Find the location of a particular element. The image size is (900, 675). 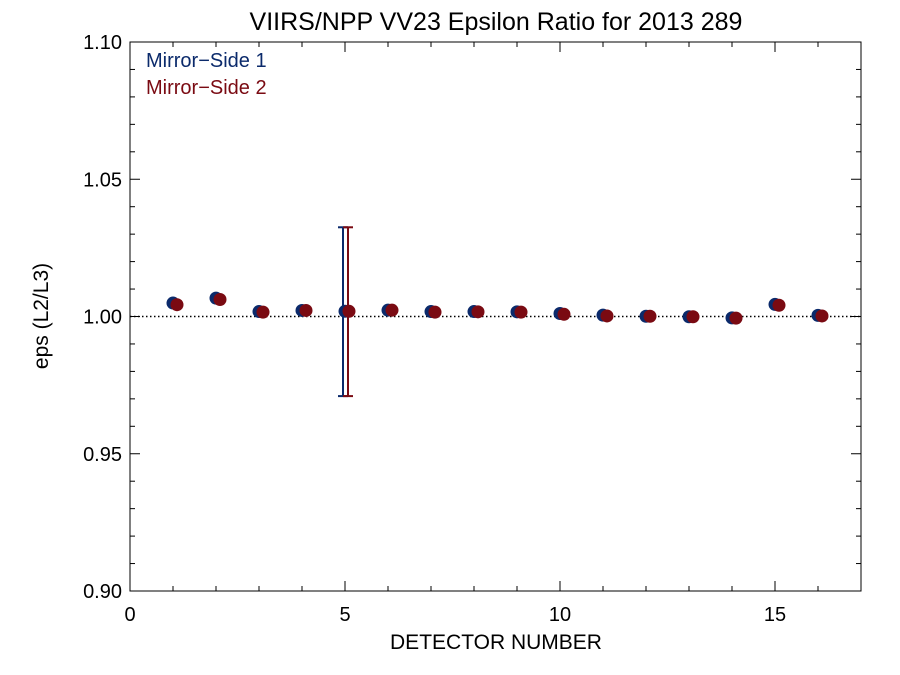

y-tick-label: 1.05 is located at coordinates (102, 180).